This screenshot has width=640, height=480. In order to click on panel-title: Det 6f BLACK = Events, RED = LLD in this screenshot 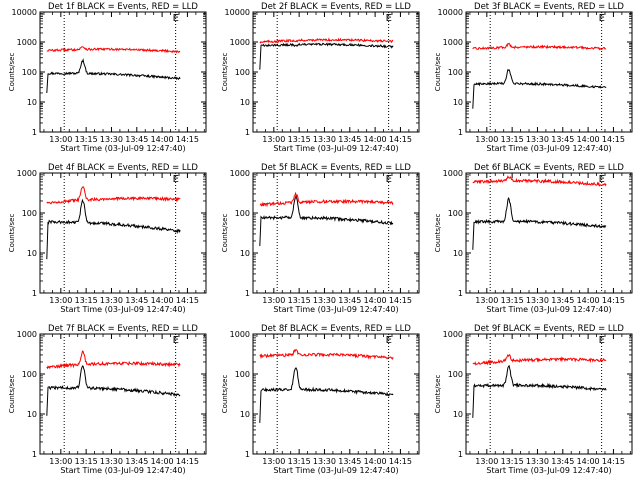, I will do `click(549, 168)`.